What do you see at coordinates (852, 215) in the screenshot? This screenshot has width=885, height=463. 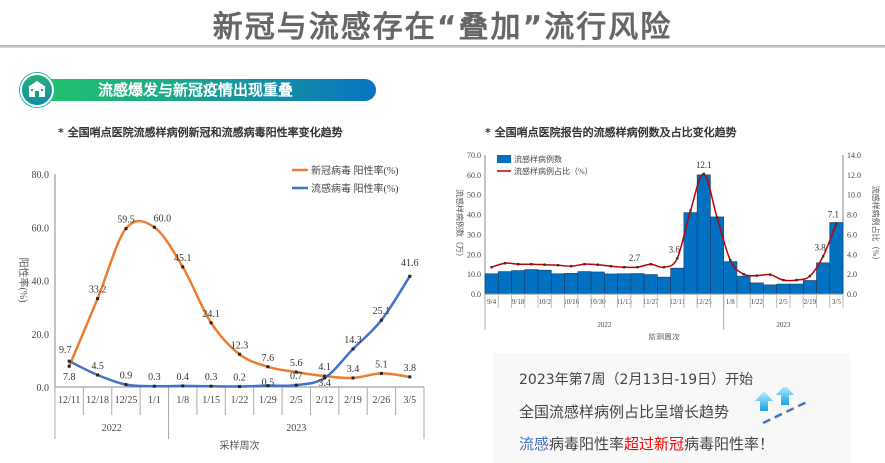 I see `y2-tick-label: 8.0` at bounding box center [852, 215].